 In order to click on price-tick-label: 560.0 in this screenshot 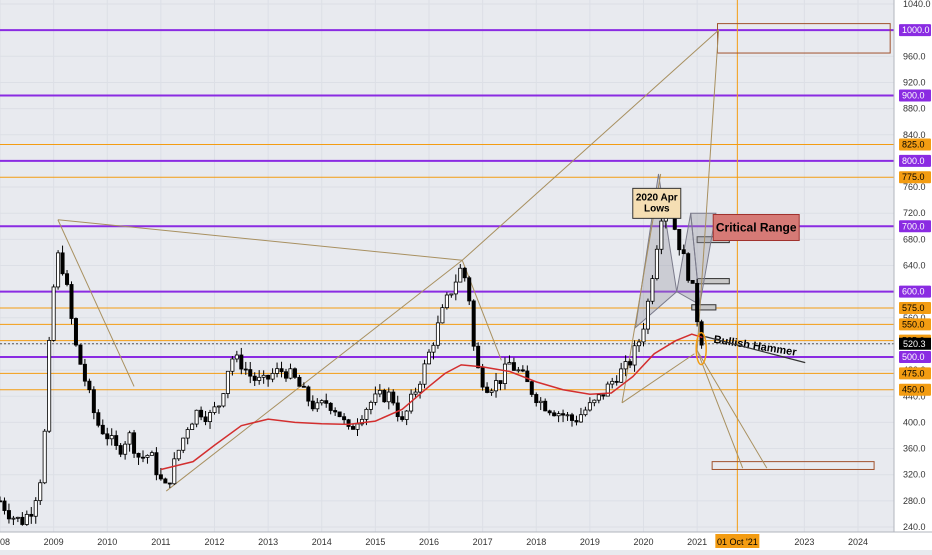, I will do `click(914, 318)`.